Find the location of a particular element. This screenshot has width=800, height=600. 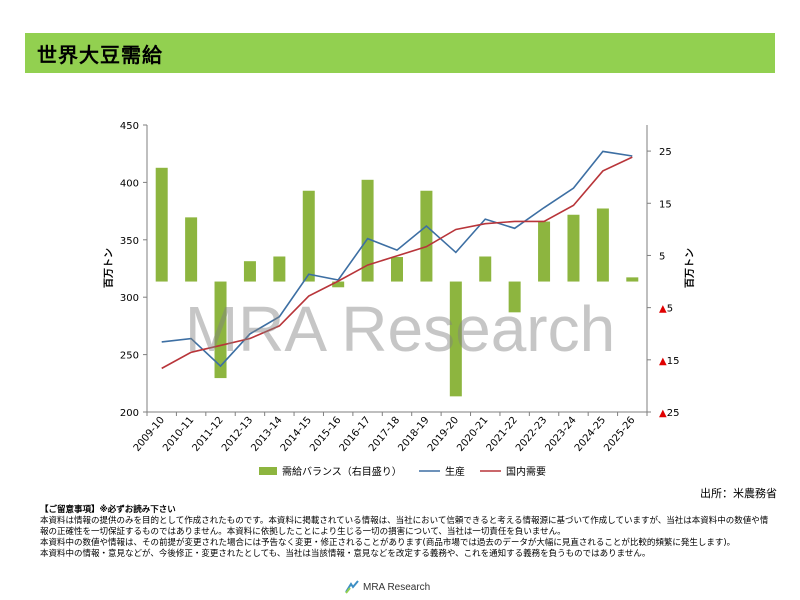

right-tick-label: ▲15 is located at coordinates (669, 361).